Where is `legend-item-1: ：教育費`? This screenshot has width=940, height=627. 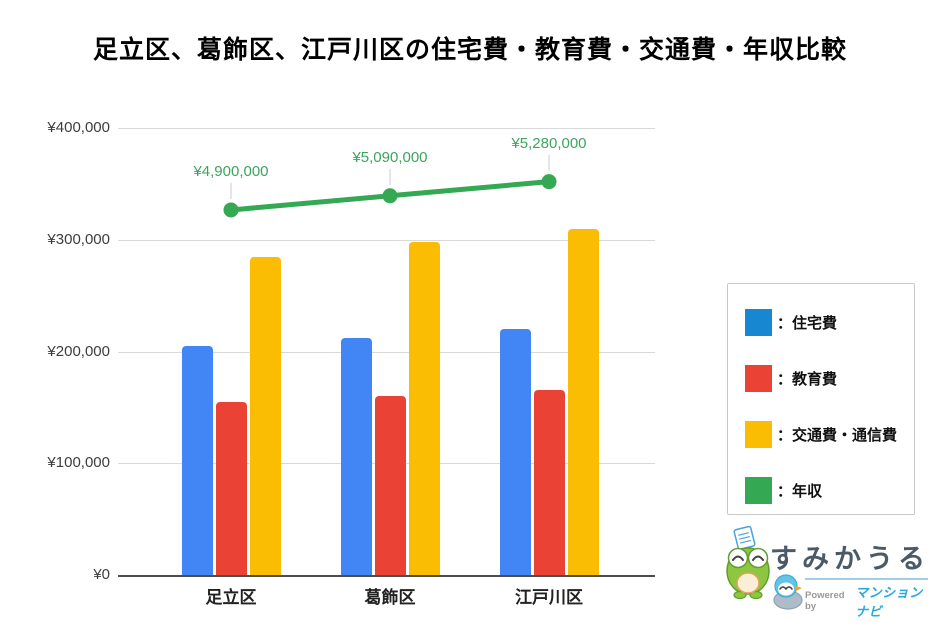 legend-item-1: ：教育費 is located at coordinates (791, 378).